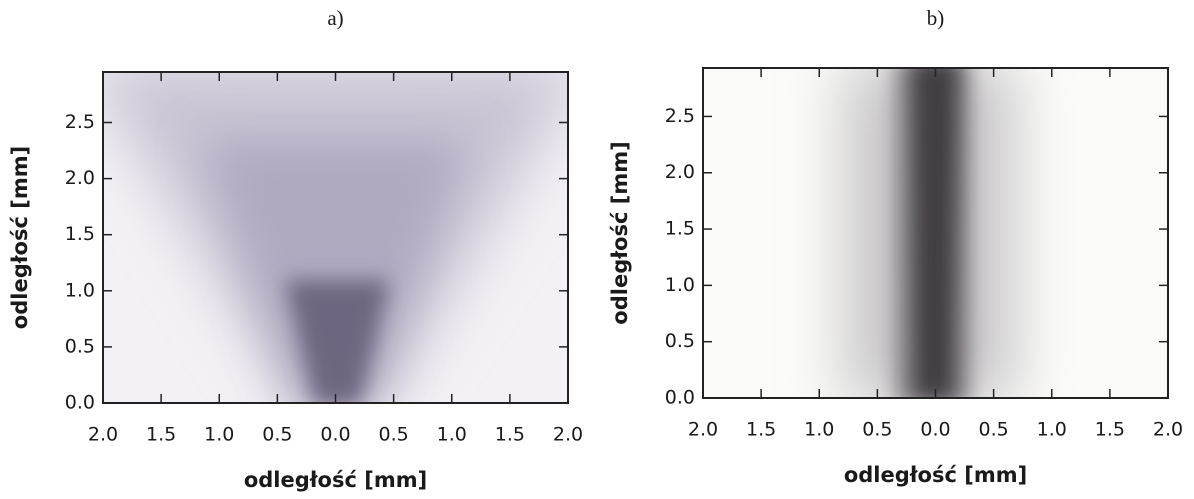 The image size is (1194, 499). Describe the element at coordinates (335, 18) in the screenshot. I see `panel-title: a)` at that location.